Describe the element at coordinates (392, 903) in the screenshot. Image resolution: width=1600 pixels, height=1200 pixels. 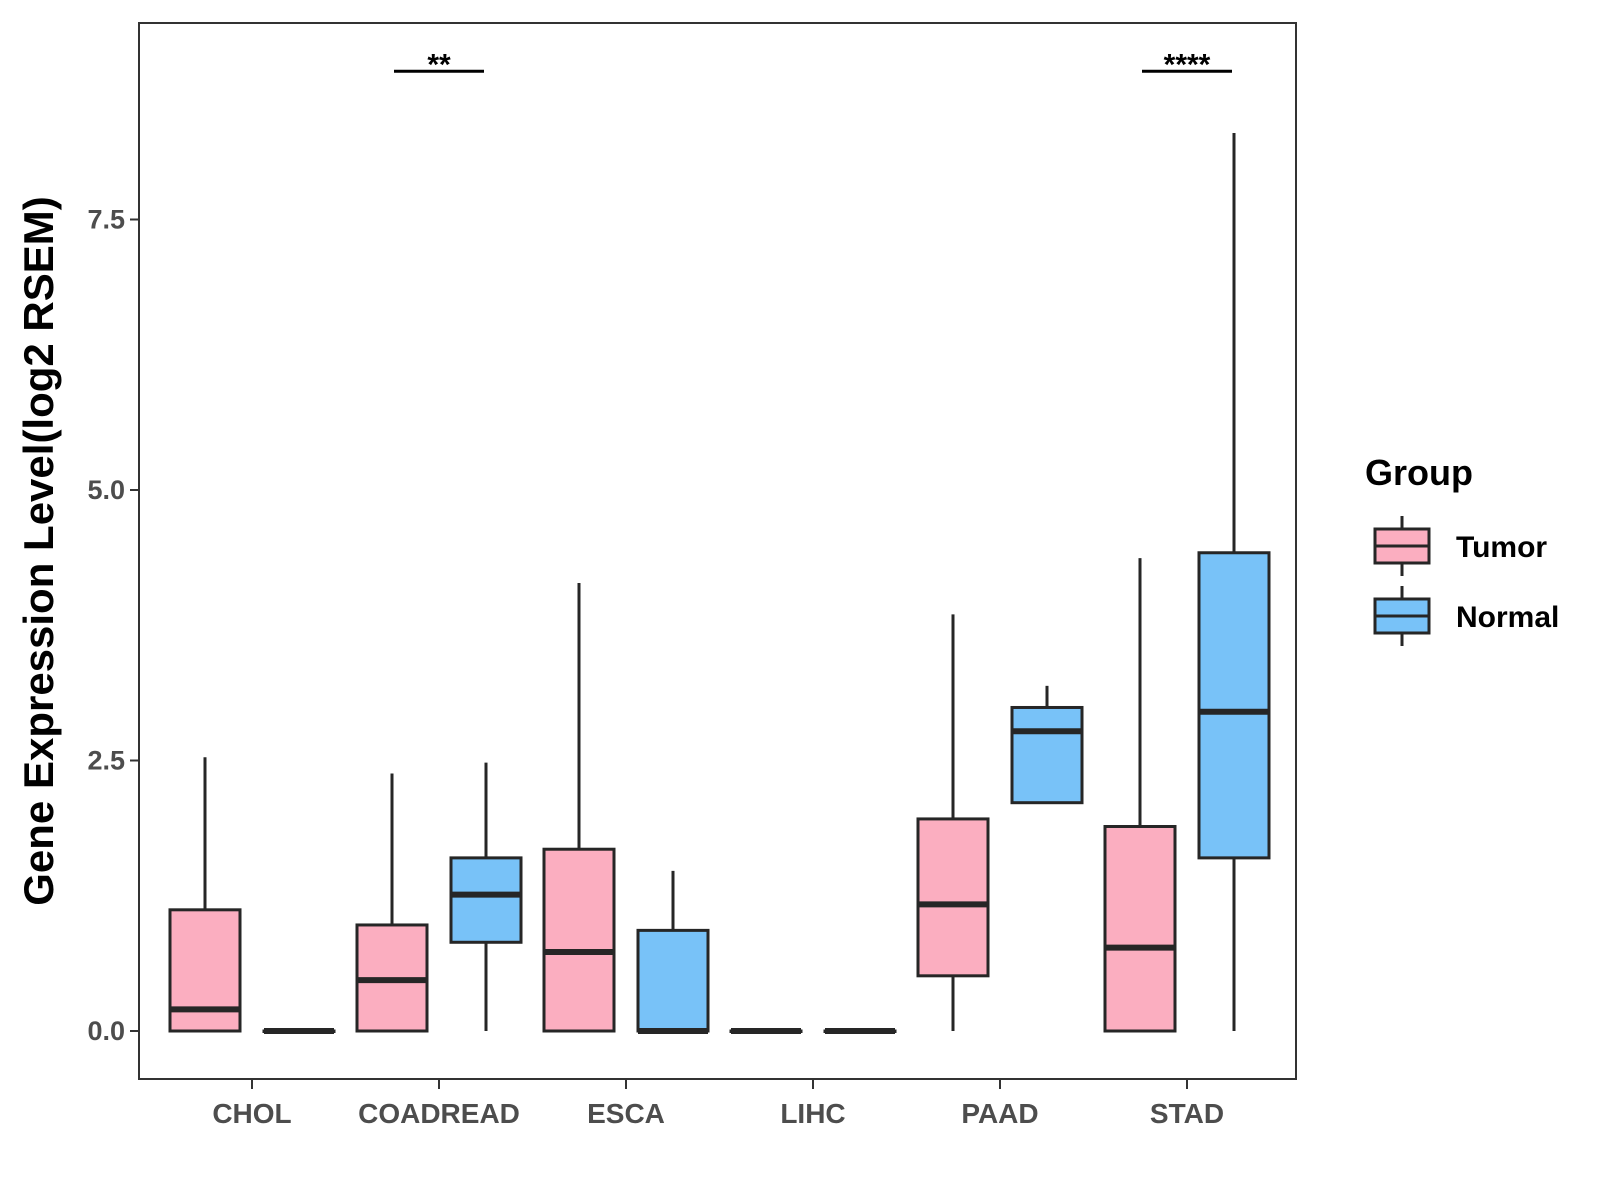
I see `box-tumor-coadread` at that location.